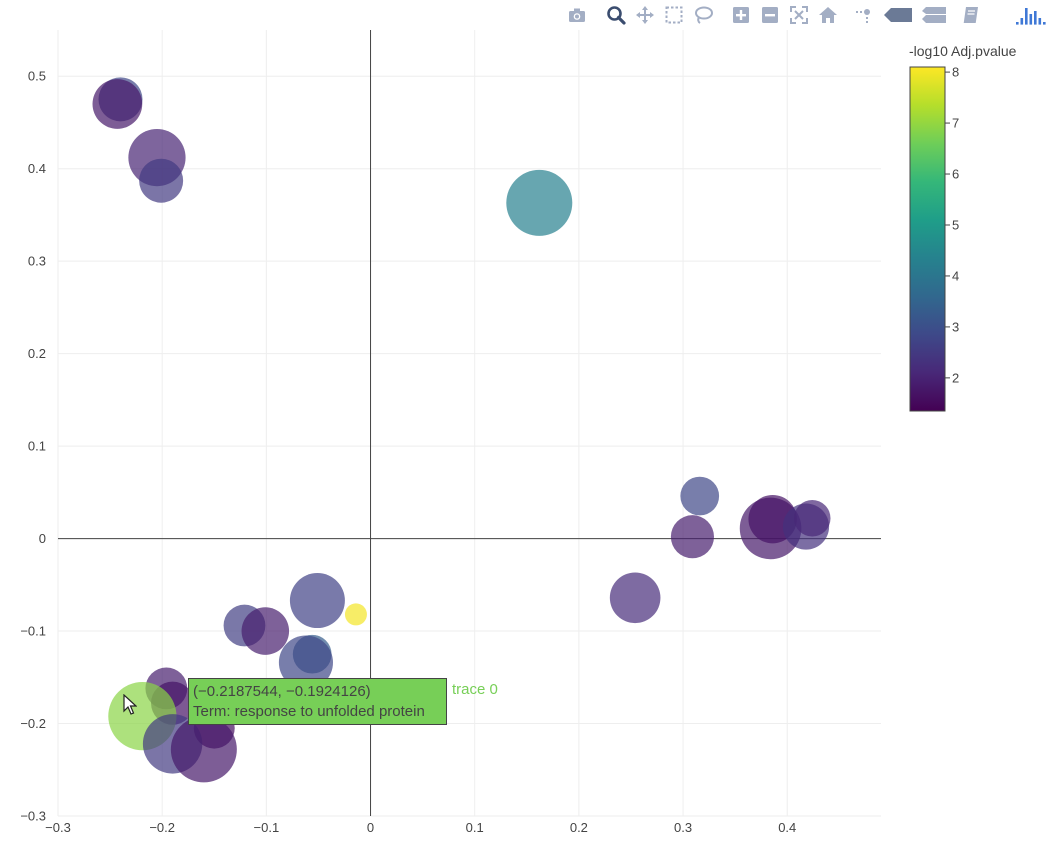 This screenshot has height=864, width=1060. I want to click on hover-trace-name: trace 0, so click(475, 689).